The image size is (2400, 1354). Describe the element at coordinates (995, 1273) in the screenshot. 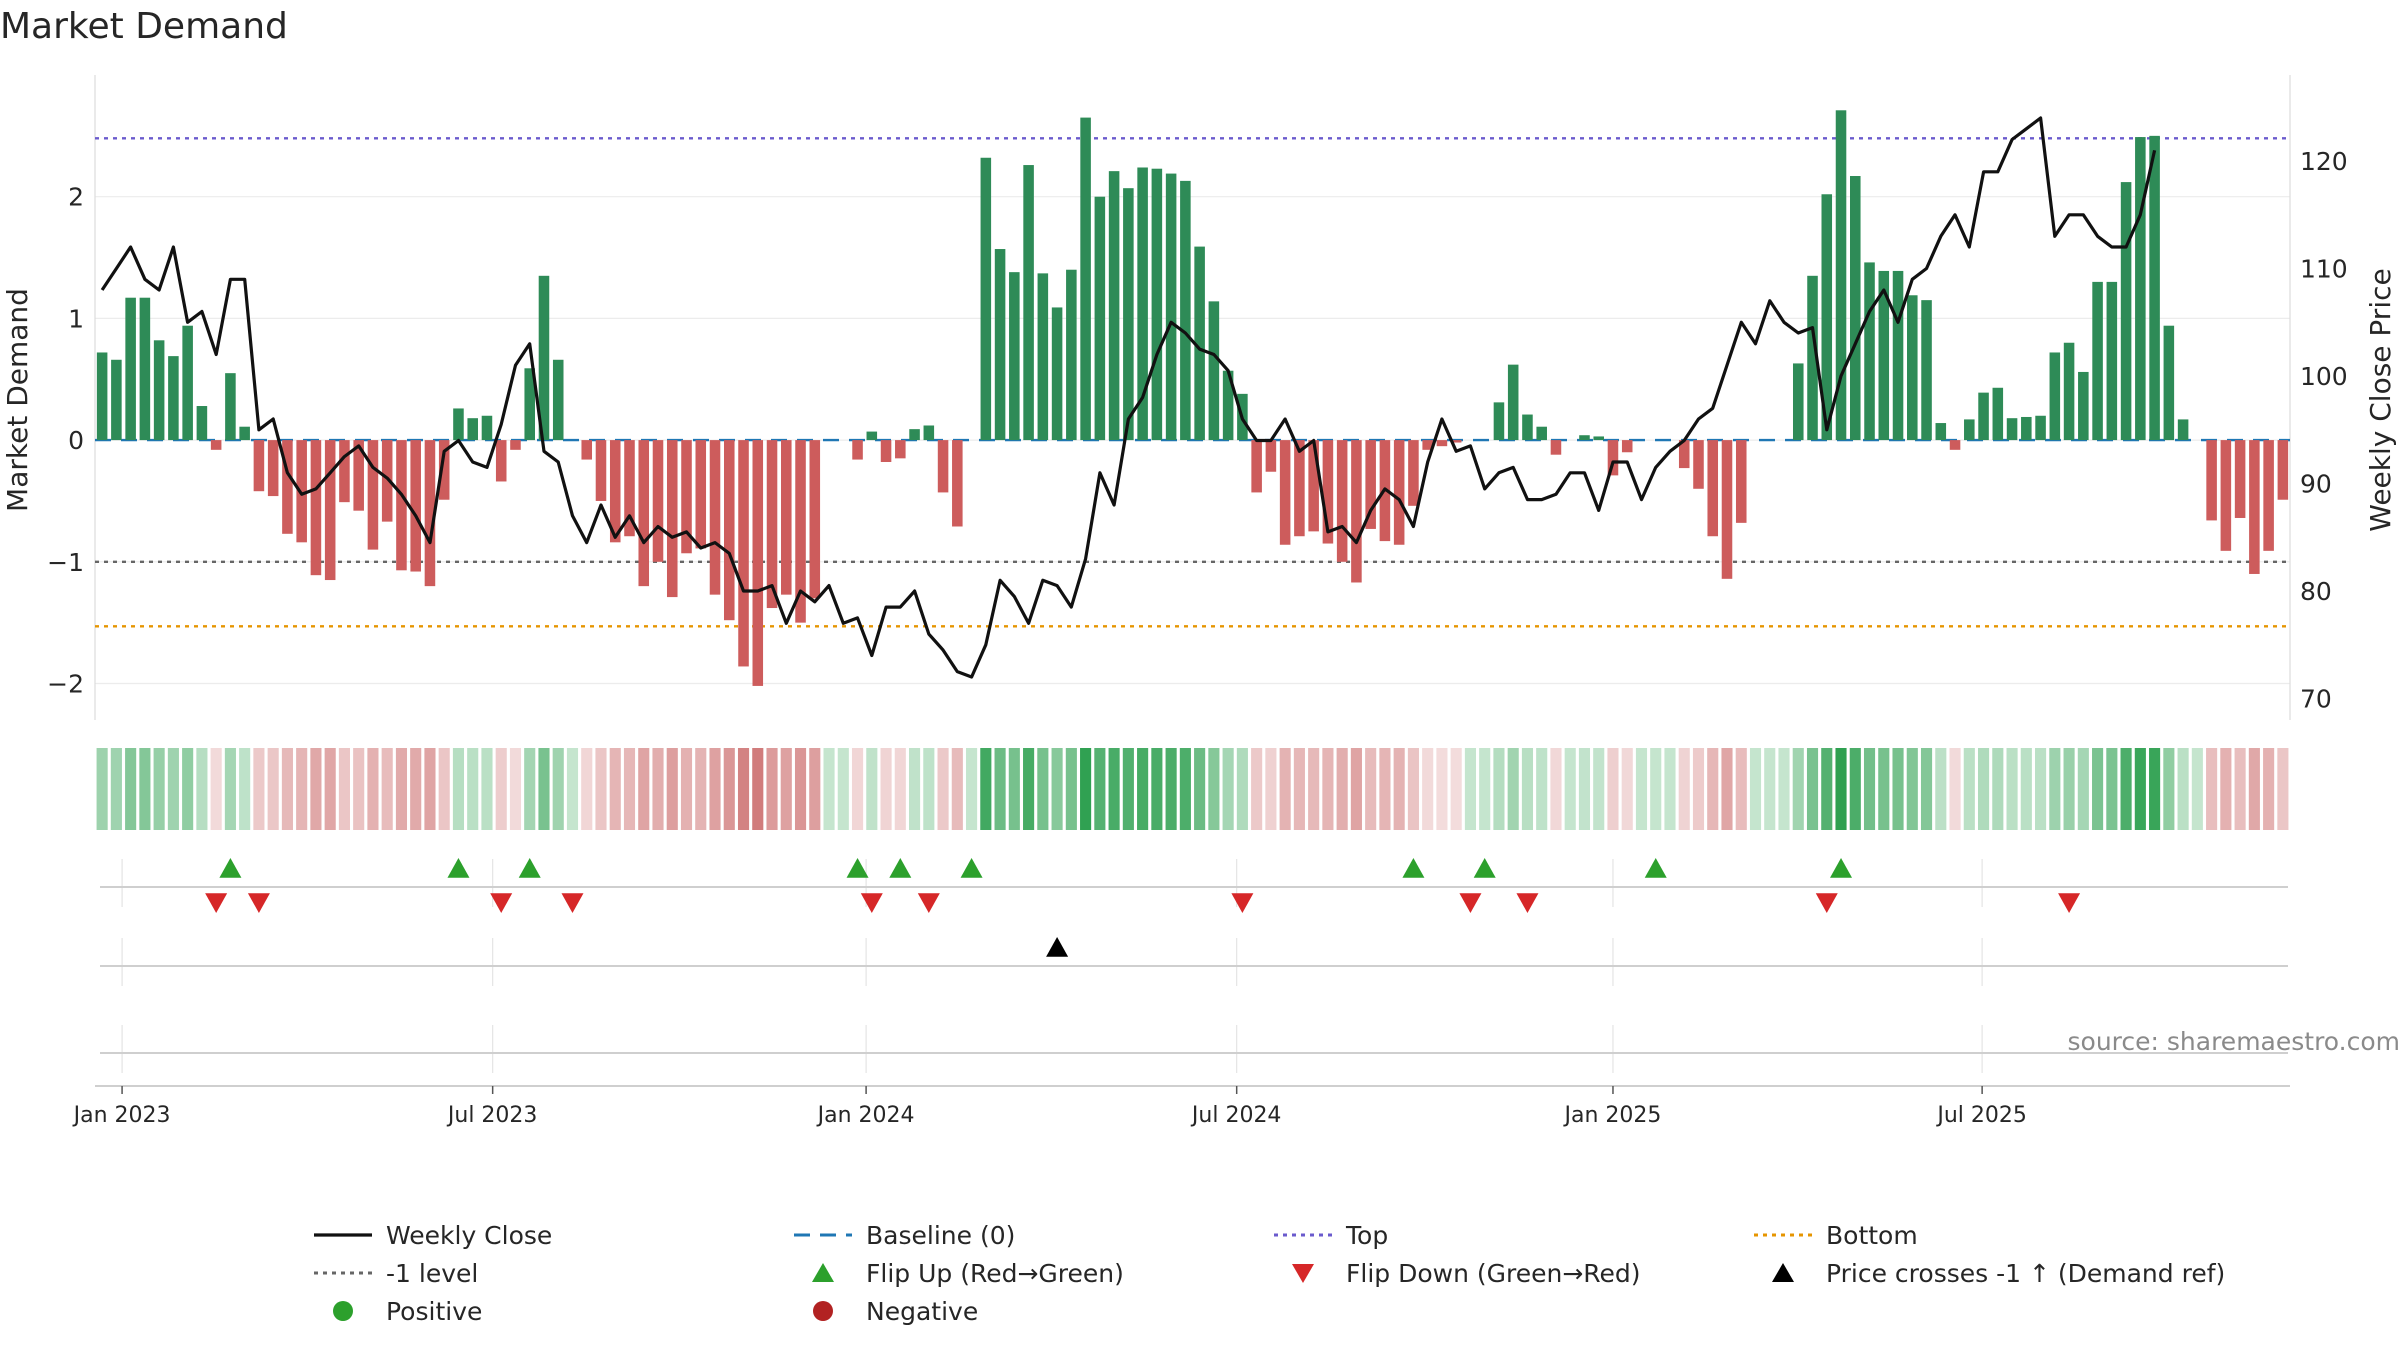

I see `legend-label: Flip Up (Red→Green)` at that location.